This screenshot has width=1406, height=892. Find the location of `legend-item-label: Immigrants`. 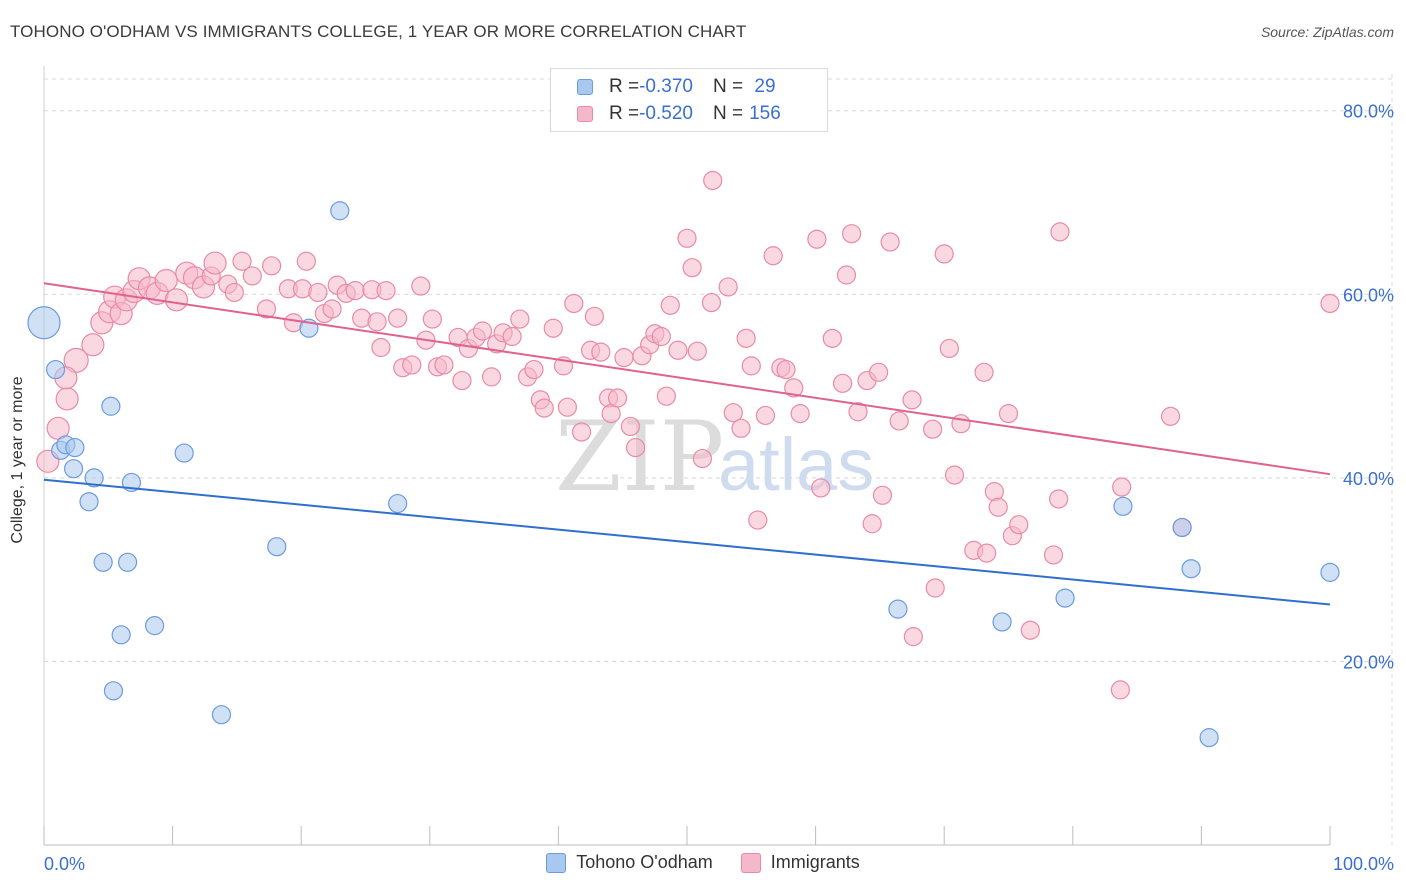

legend-item-label: Immigrants is located at coordinates (815, 862).